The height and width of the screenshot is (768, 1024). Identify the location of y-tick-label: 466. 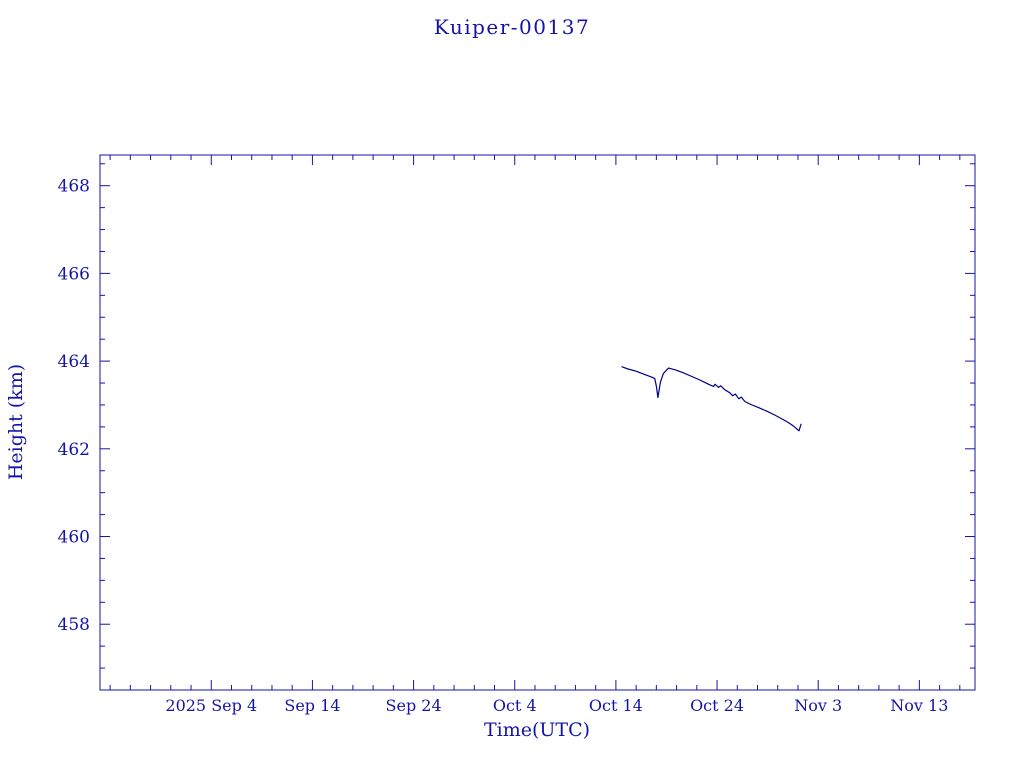
(74, 274).